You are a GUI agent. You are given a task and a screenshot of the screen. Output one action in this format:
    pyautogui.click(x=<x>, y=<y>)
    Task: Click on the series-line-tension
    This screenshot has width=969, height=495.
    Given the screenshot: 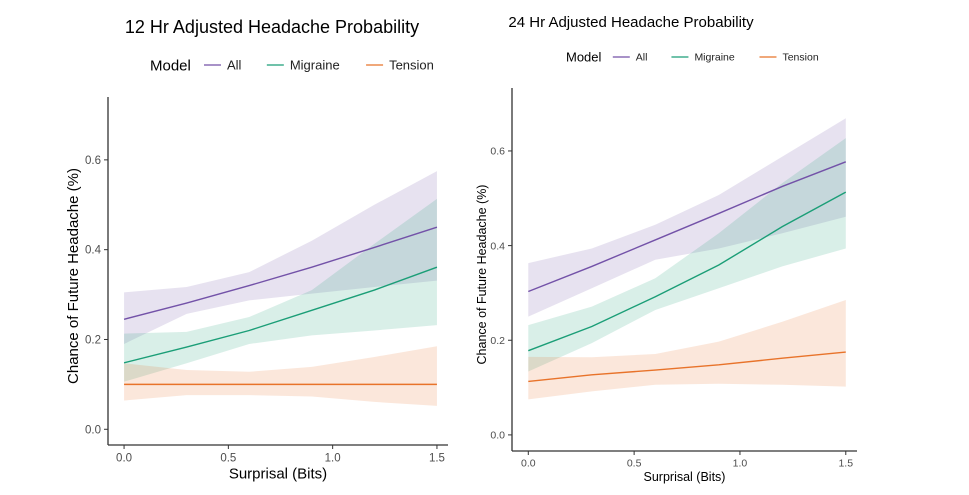 What is the action you would take?
    pyautogui.click(x=687, y=367)
    